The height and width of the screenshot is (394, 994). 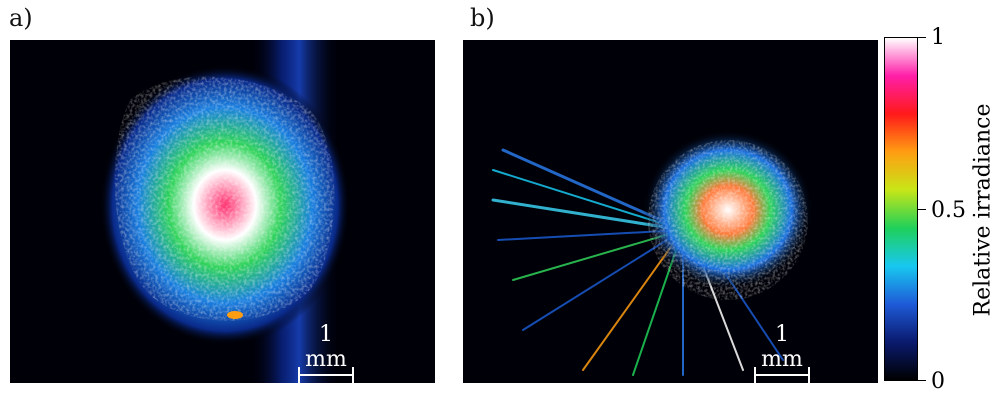 What do you see at coordinates (922, 209) in the screenshot?
I see `colorbar-tick-mid` at bounding box center [922, 209].